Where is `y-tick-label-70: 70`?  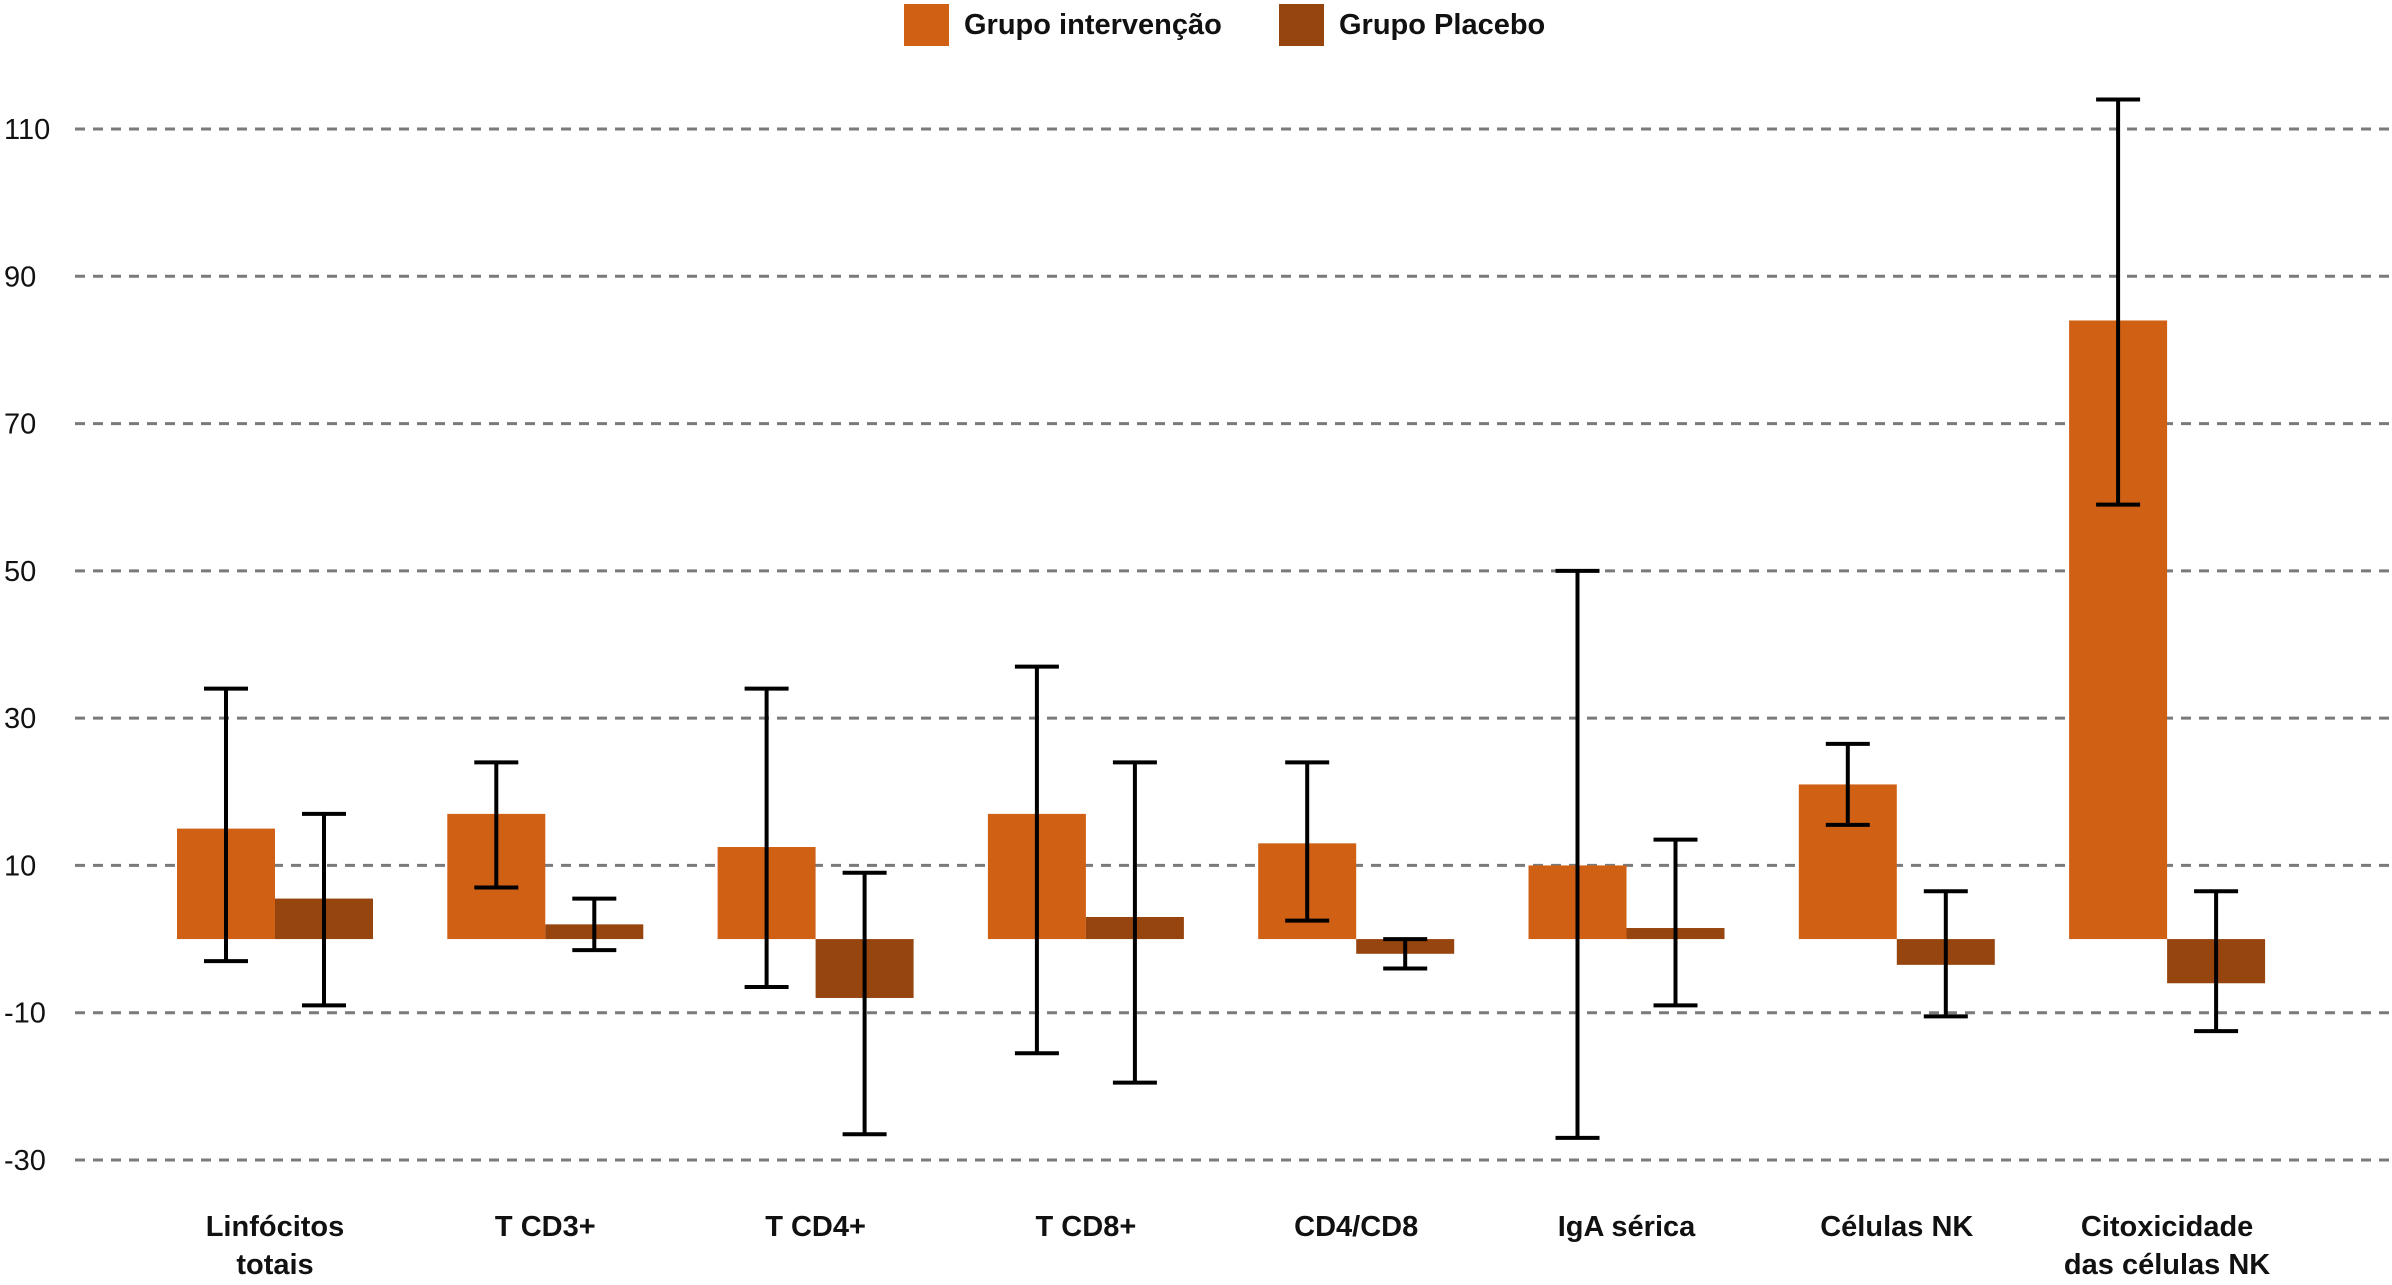
y-tick-label-70: 70 is located at coordinates (20, 425).